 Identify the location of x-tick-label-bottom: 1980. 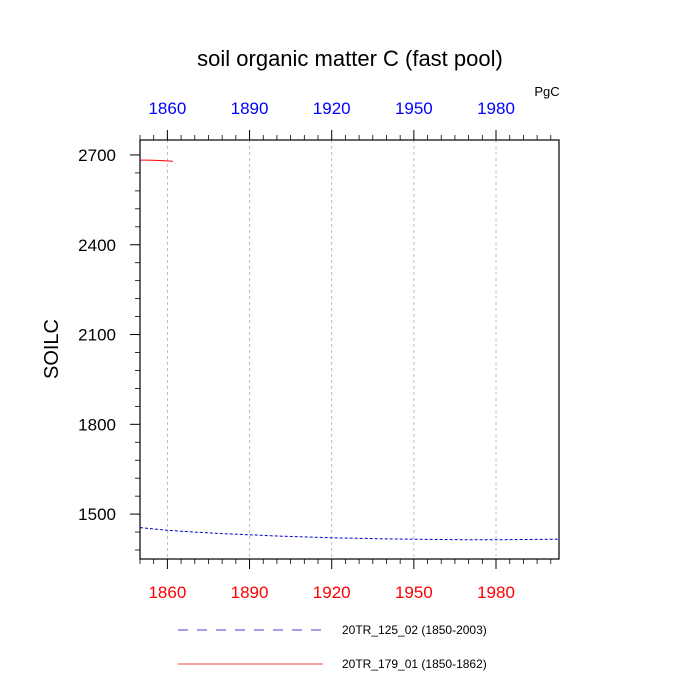
(496, 592).